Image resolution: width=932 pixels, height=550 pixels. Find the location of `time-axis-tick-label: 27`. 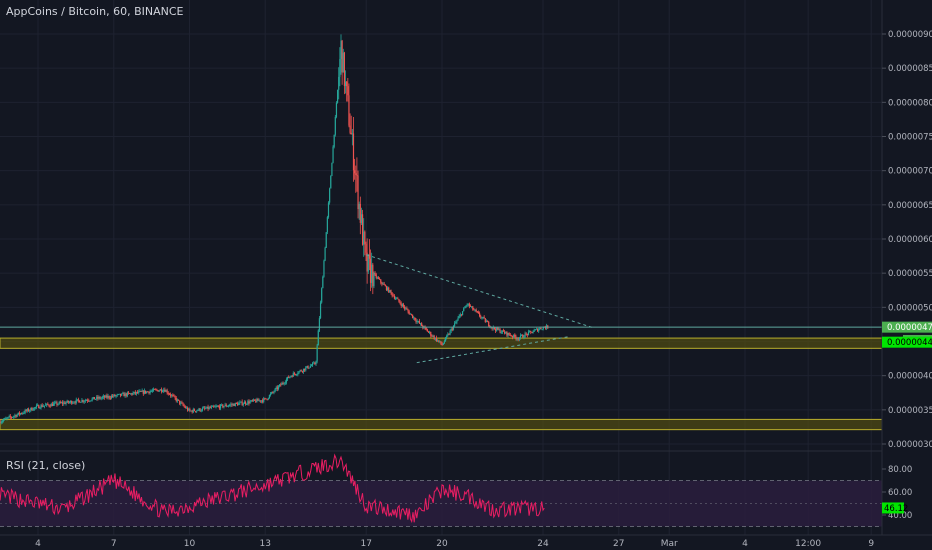

time-axis-tick-label: 27 is located at coordinates (618, 544).